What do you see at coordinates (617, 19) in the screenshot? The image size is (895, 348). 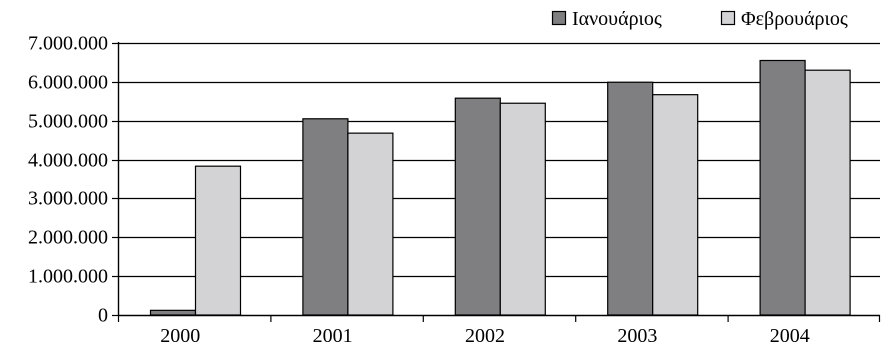 I see `legend-label-series-0: Ιανουάριος` at bounding box center [617, 19].